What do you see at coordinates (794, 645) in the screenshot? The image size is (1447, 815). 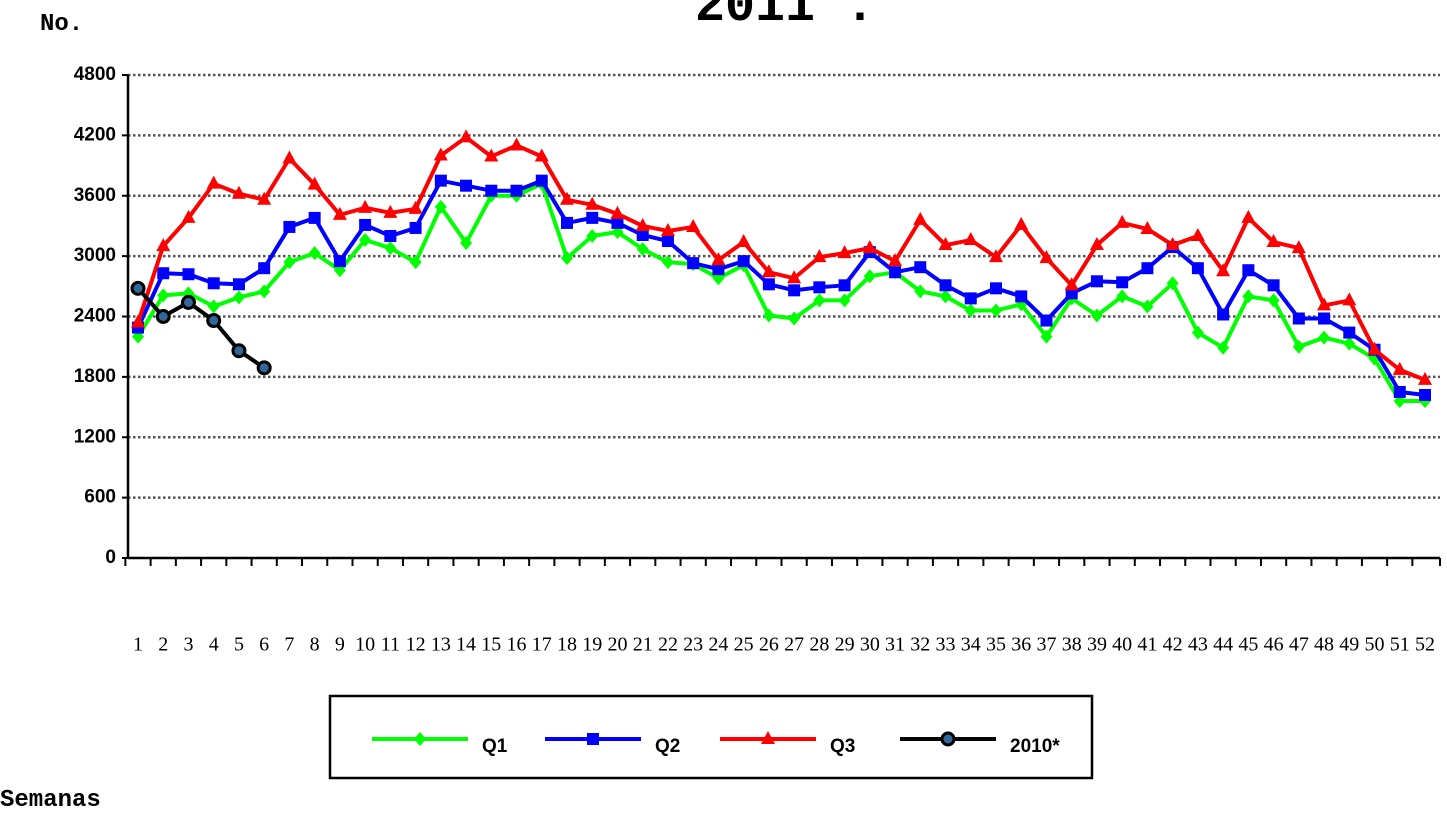 I see `x-tick-label: 27` at bounding box center [794, 645].